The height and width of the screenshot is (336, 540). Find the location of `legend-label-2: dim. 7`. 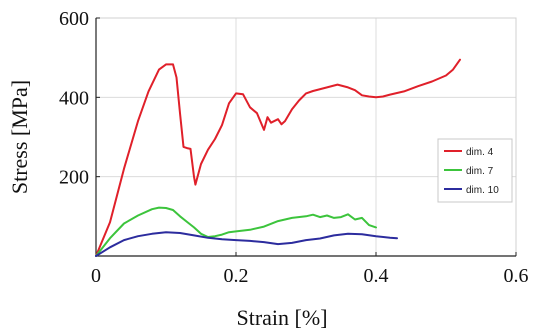

legend-label-2: dim. 7 is located at coordinates (480, 171).